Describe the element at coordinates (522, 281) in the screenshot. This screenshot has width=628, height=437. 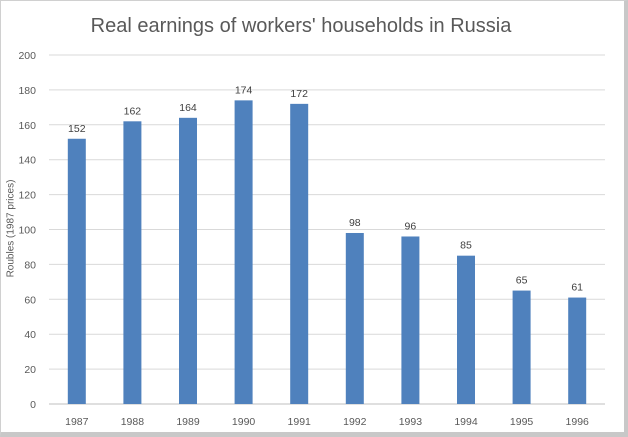
I see `data-label: 65` at that location.